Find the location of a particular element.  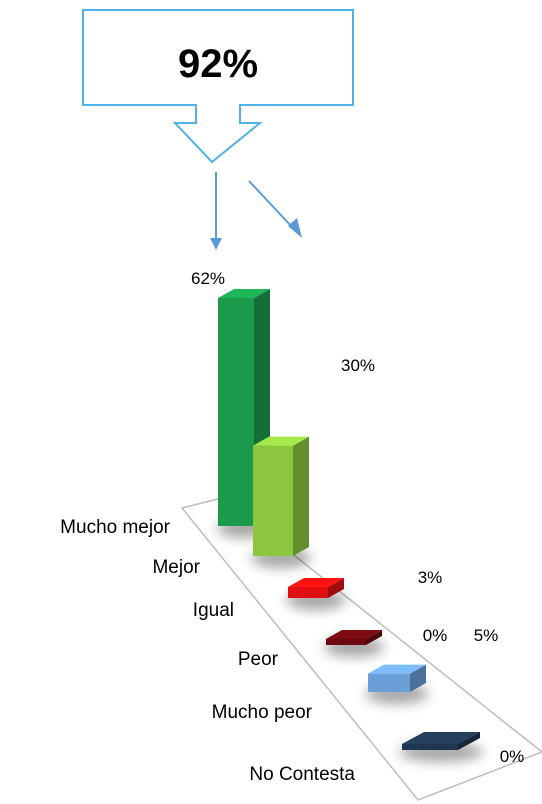

callout-shape is located at coordinates (218, 86).